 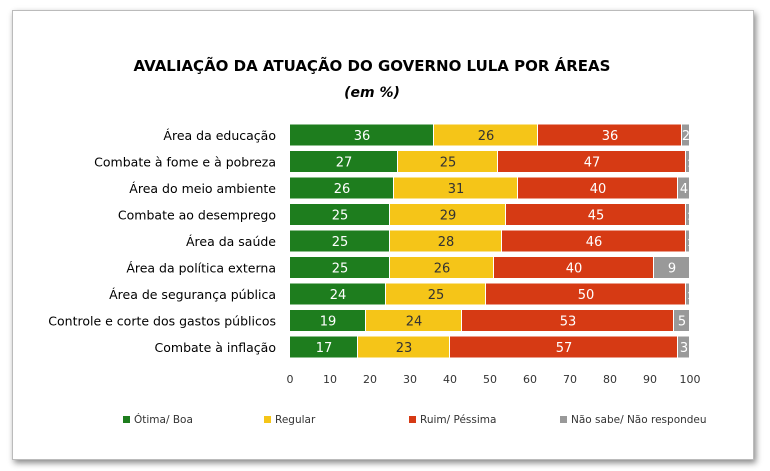 What do you see at coordinates (192, 294) in the screenshot?
I see `category-label: Área de segurança pública` at bounding box center [192, 294].